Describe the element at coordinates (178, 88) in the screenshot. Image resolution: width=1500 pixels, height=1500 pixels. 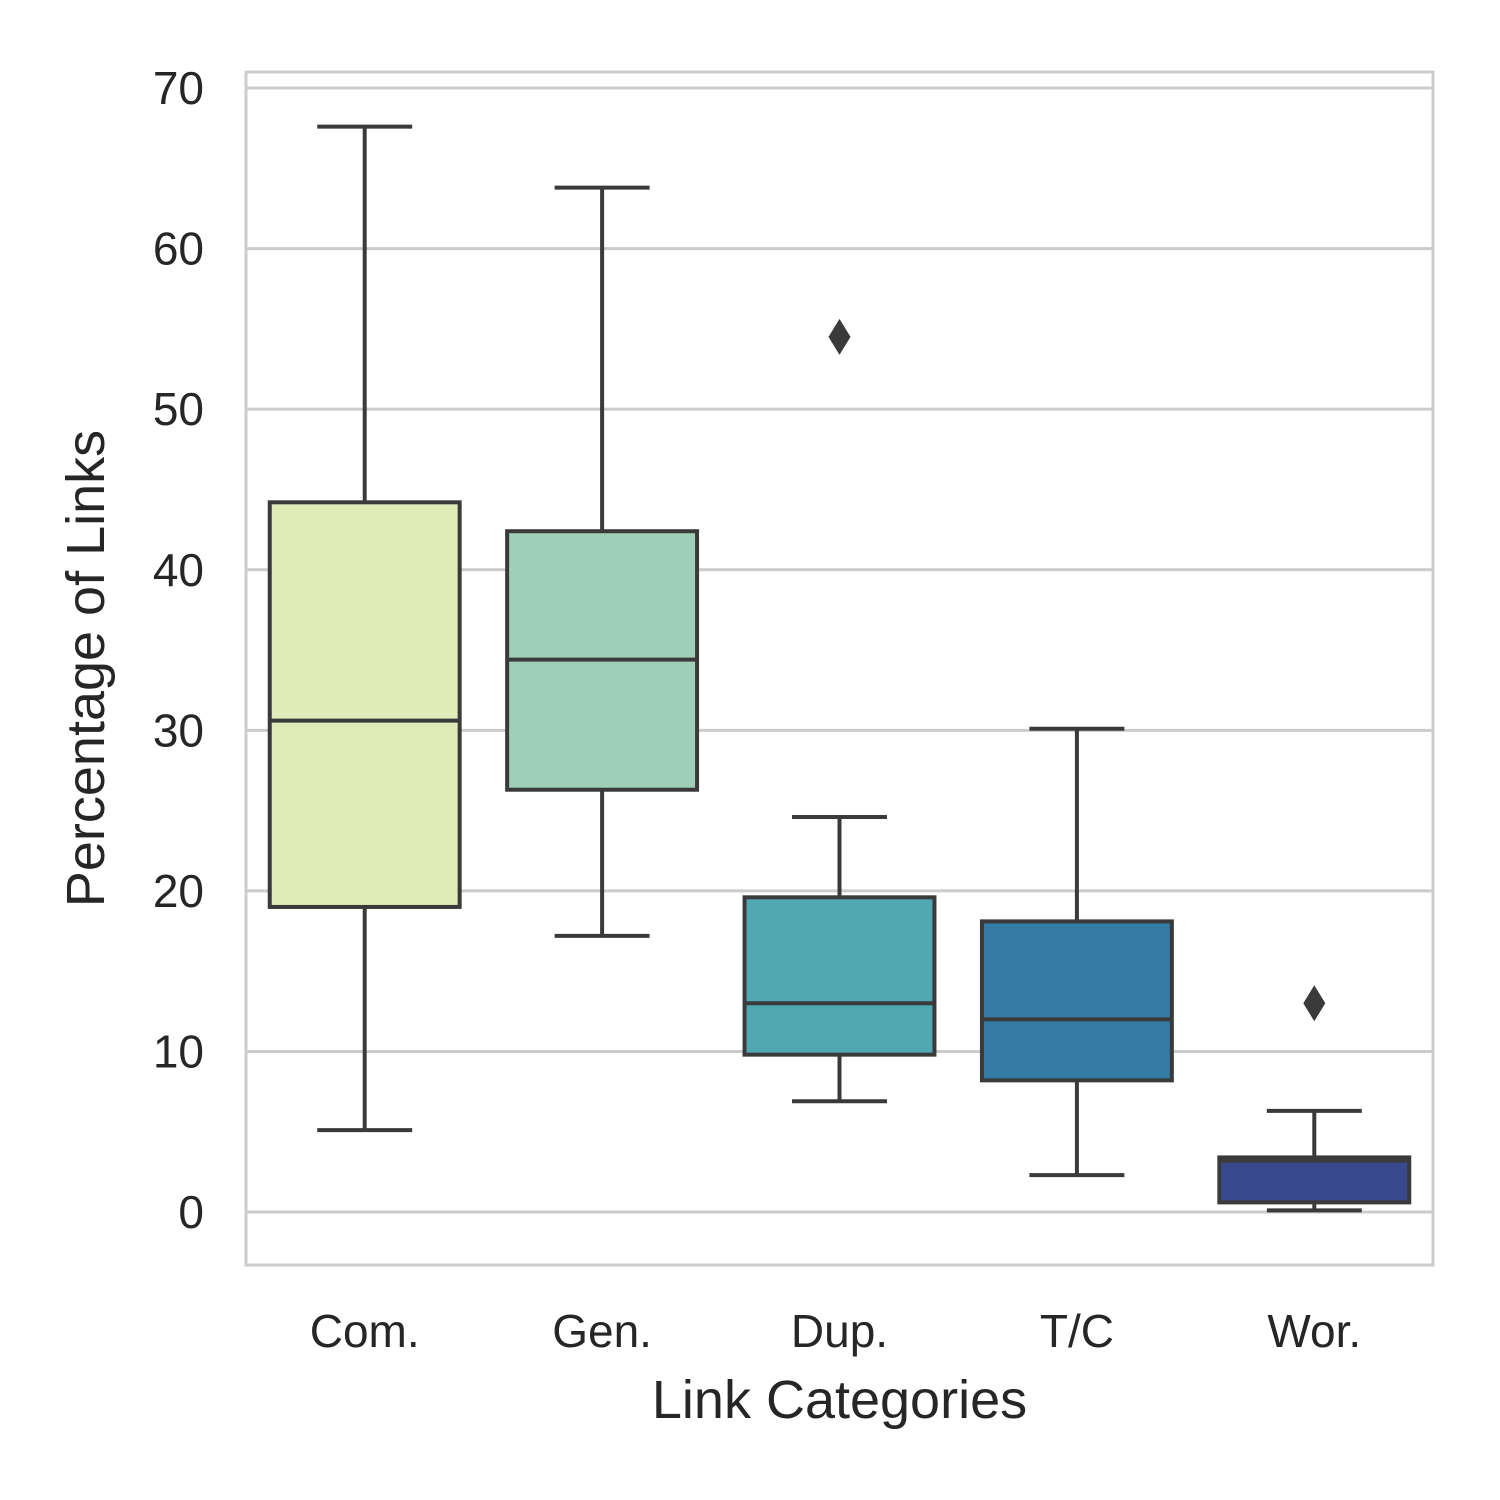
I see `y-tick-label-70: 70` at that location.